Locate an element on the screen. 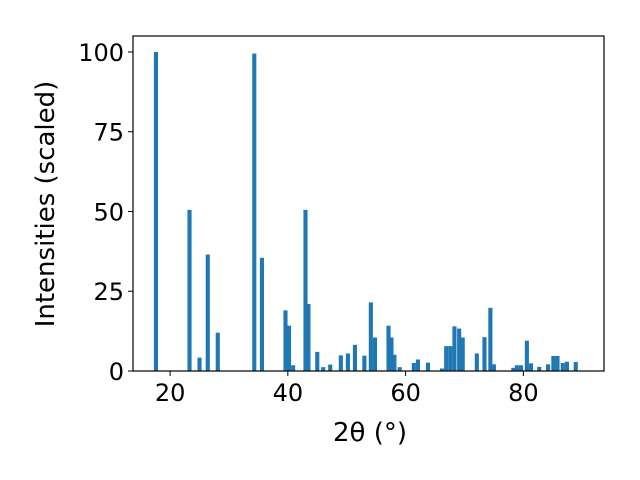 The image size is (640, 480). x-tick-label: 60 is located at coordinates (405, 393).